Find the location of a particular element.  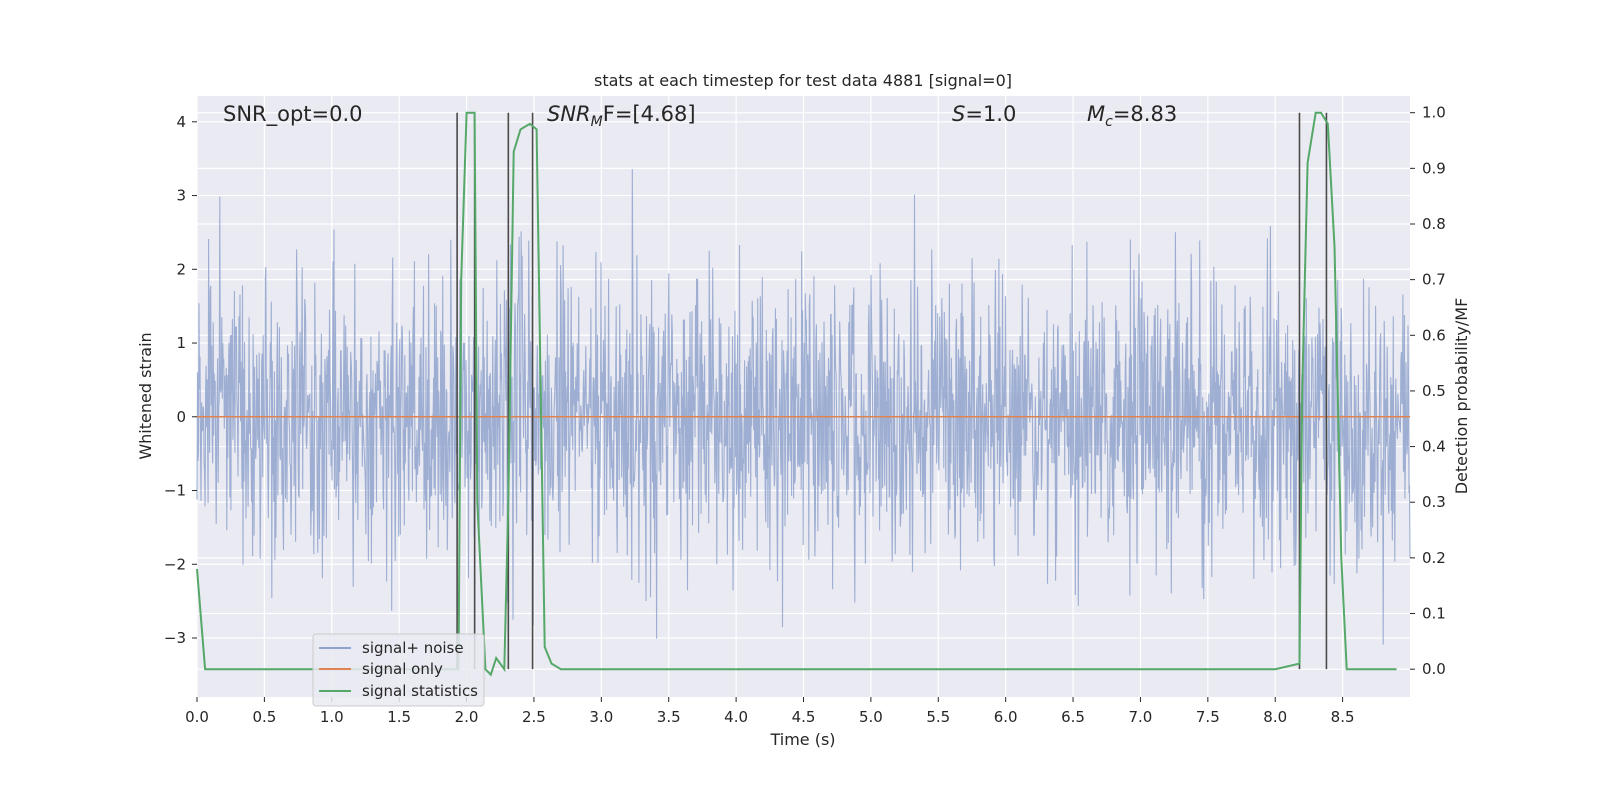

y-left-tick-label: 0 is located at coordinates (181, 417).